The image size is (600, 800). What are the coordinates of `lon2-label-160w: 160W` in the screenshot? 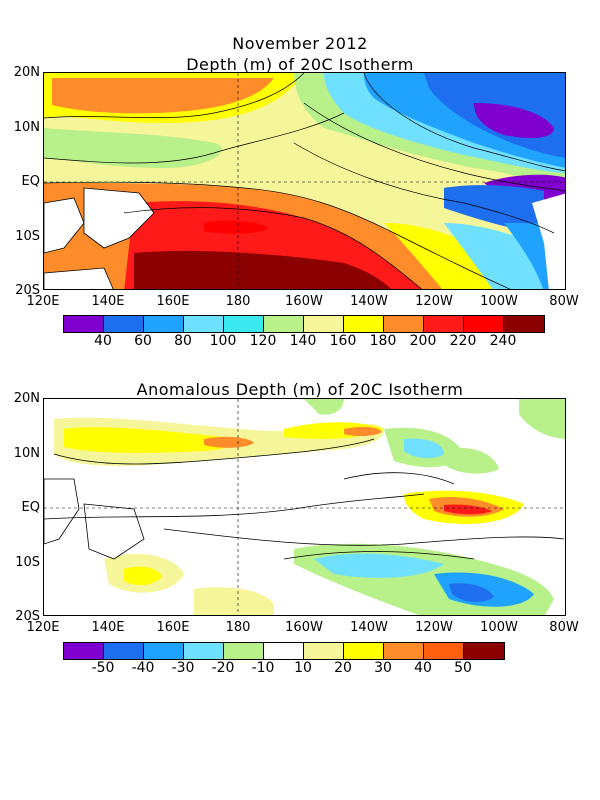 It's located at (304, 627).